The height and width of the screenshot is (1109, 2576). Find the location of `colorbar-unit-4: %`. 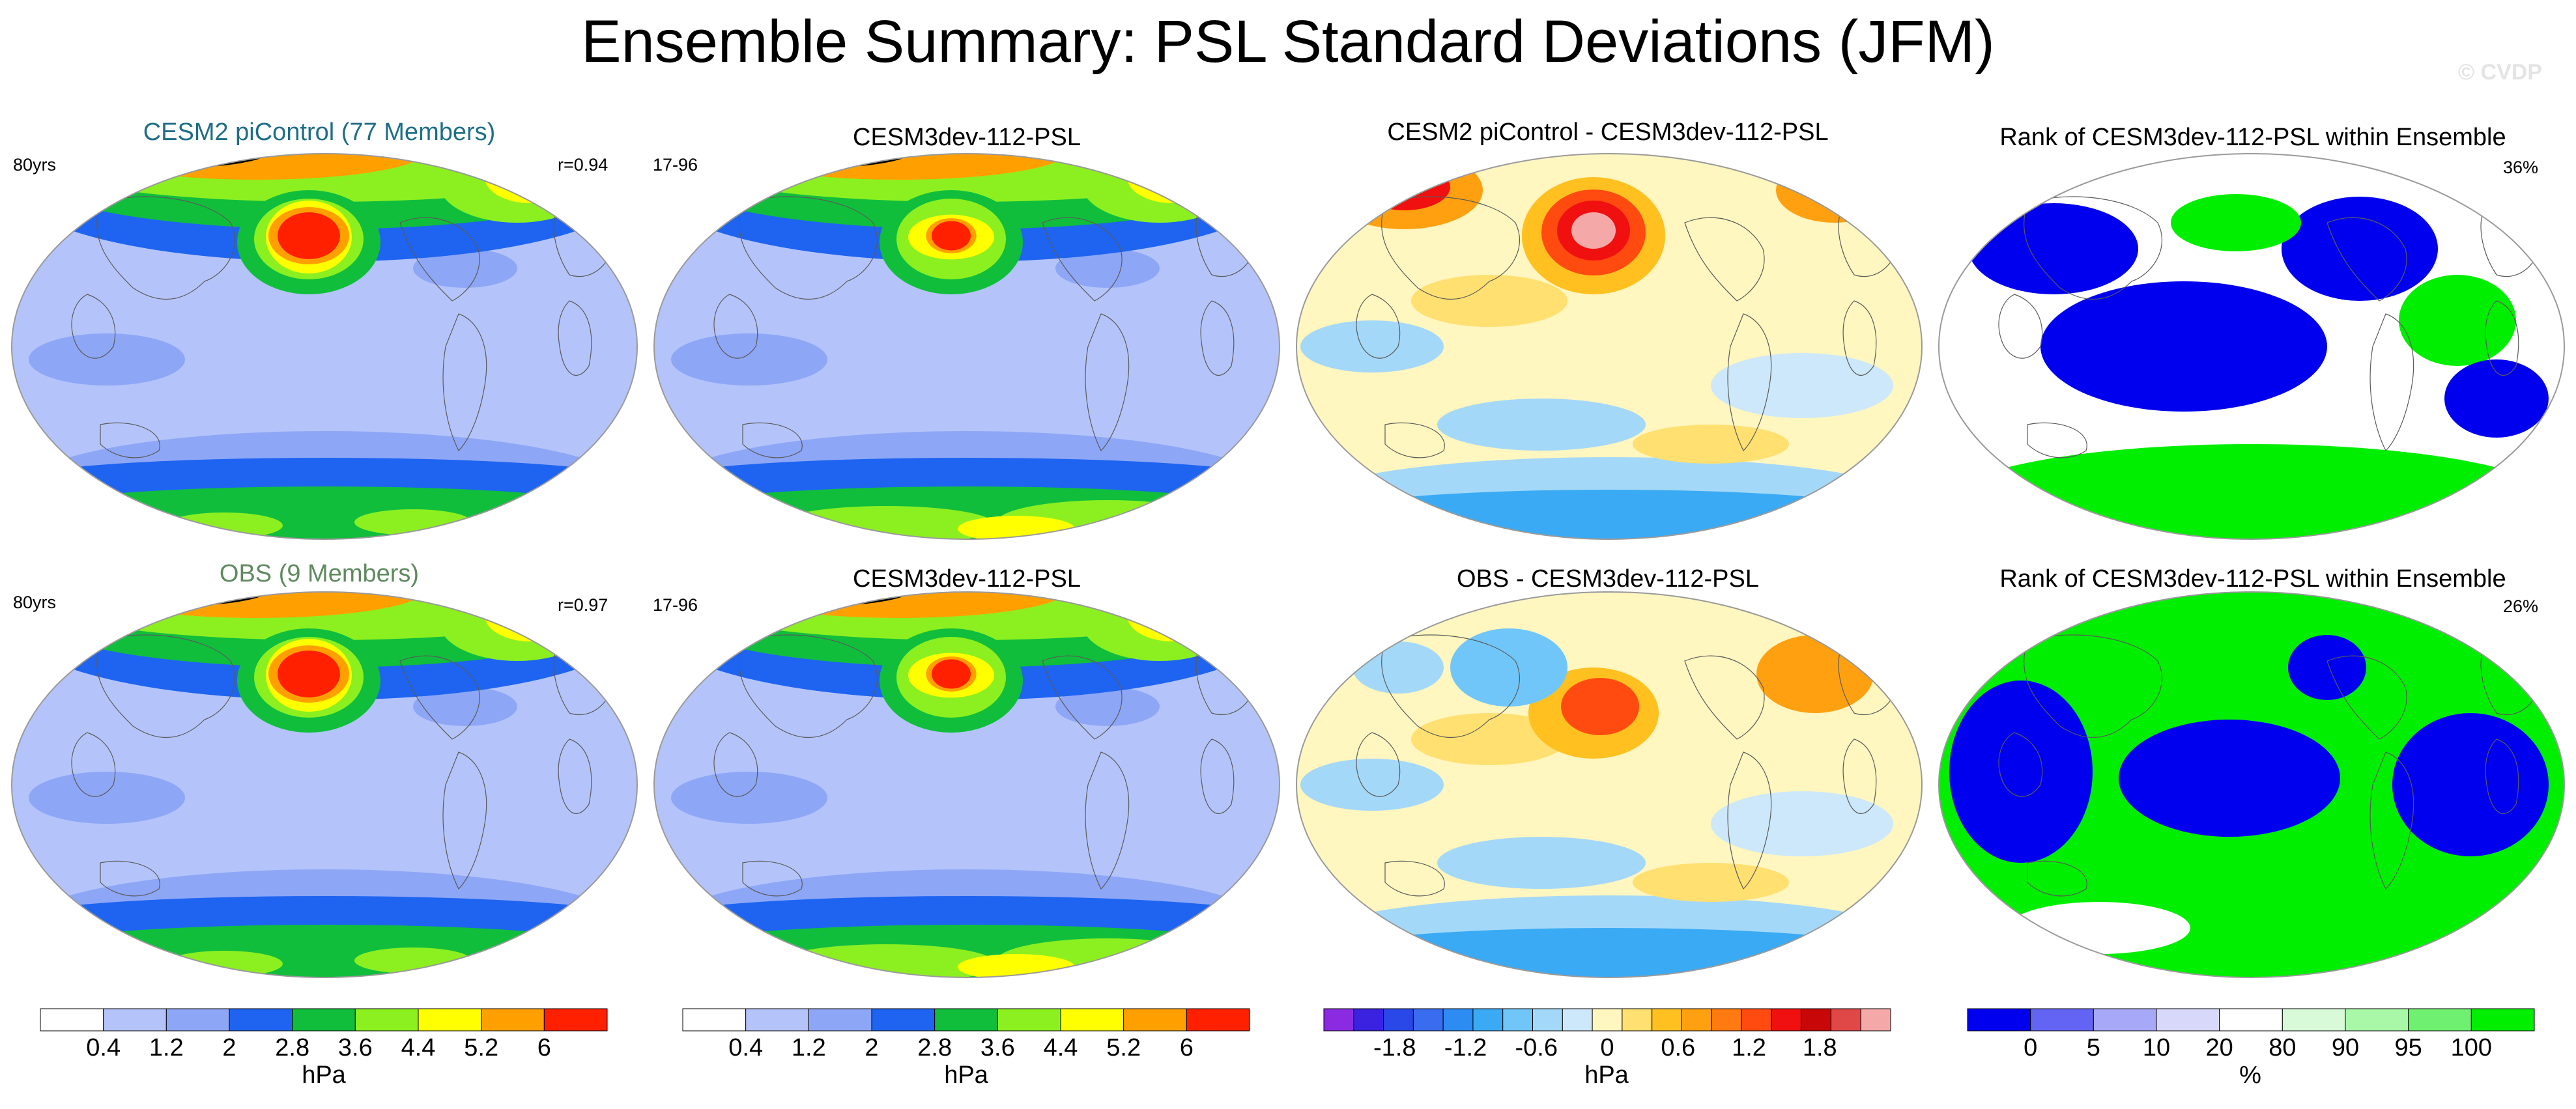

colorbar-unit-4: % is located at coordinates (2250, 1075).